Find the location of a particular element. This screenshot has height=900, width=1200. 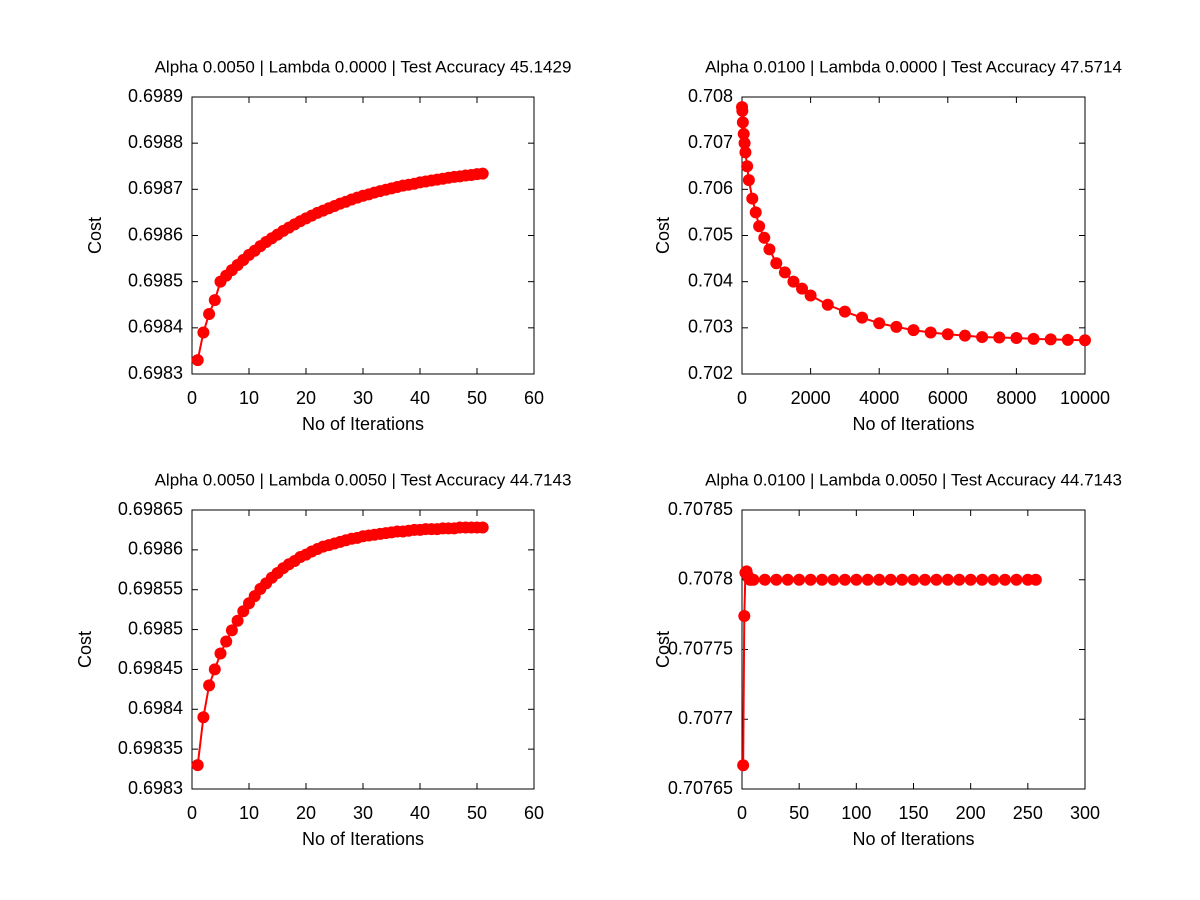

x-tick-label: 60 is located at coordinates (534, 813).